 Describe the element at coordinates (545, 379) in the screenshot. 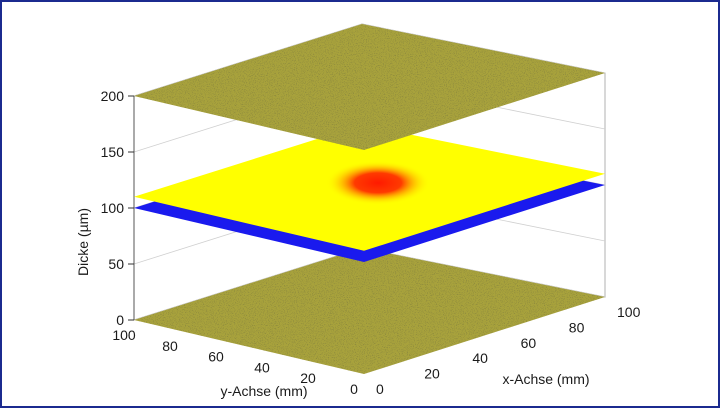

I see `x-axis-label: x-Achse (mm)` at that location.